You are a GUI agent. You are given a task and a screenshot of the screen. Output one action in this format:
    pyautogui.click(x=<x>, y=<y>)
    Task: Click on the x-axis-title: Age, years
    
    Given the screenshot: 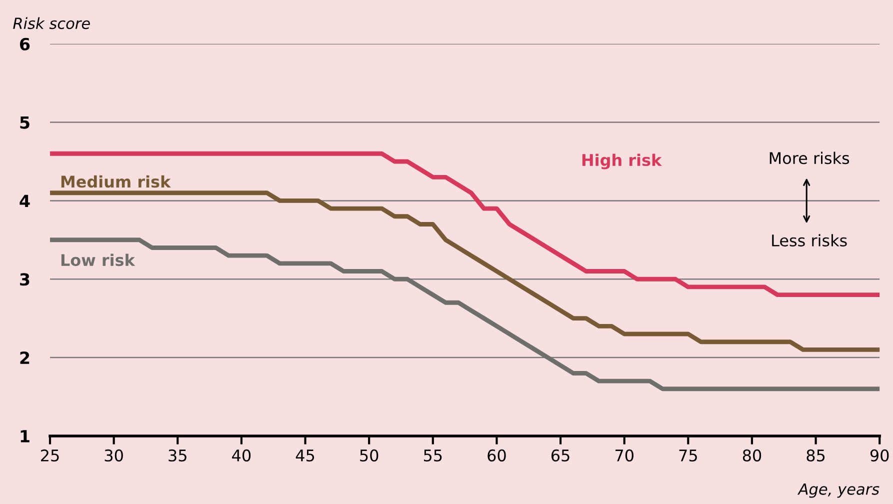 What is the action you would take?
    pyautogui.click(x=838, y=490)
    